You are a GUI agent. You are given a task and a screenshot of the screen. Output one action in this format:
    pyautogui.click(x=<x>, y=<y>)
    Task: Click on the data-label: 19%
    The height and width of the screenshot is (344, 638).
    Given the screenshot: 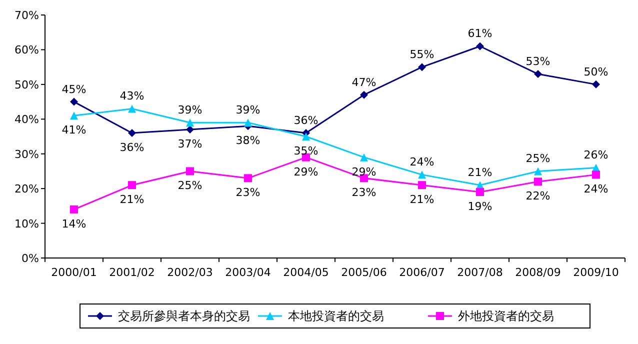 What is the action you would take?
    pyautogui.click(x=480, y=207)
    